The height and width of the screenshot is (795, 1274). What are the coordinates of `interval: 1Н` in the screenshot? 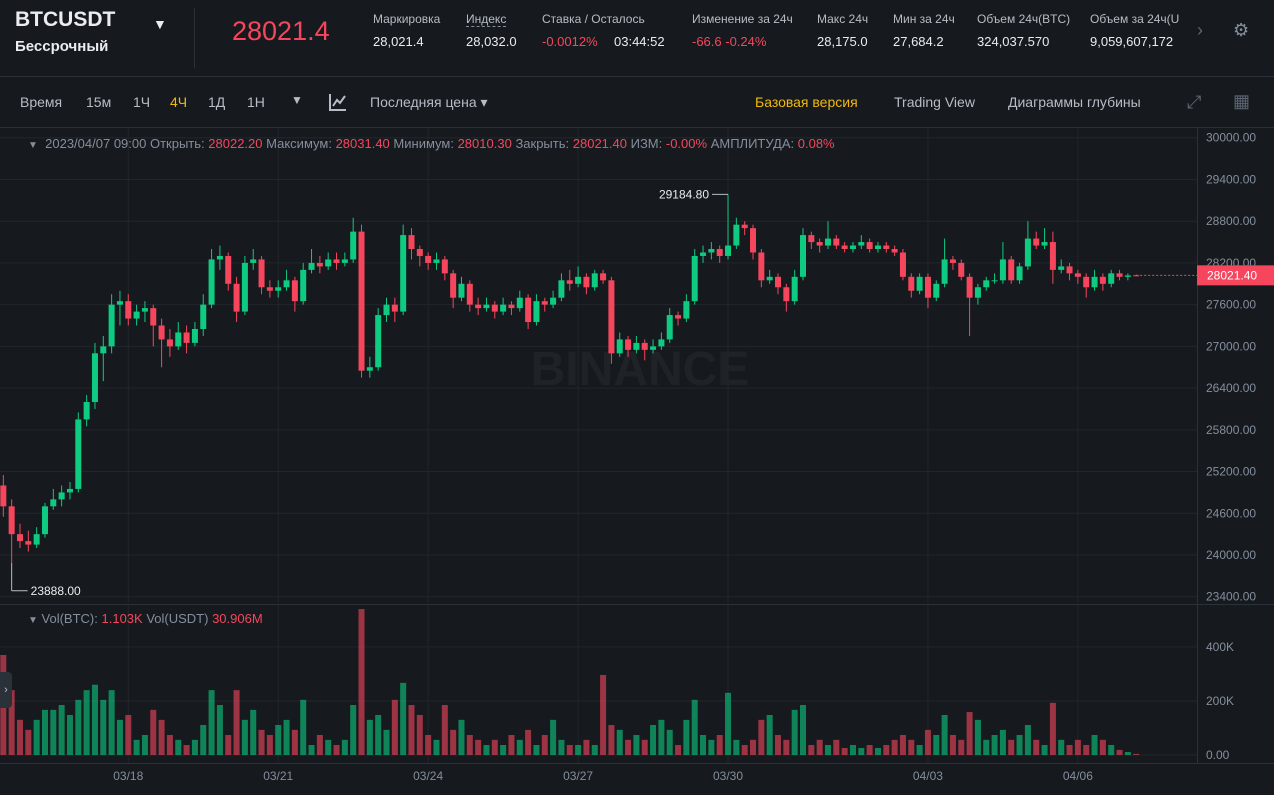 It's located at (256, 102).